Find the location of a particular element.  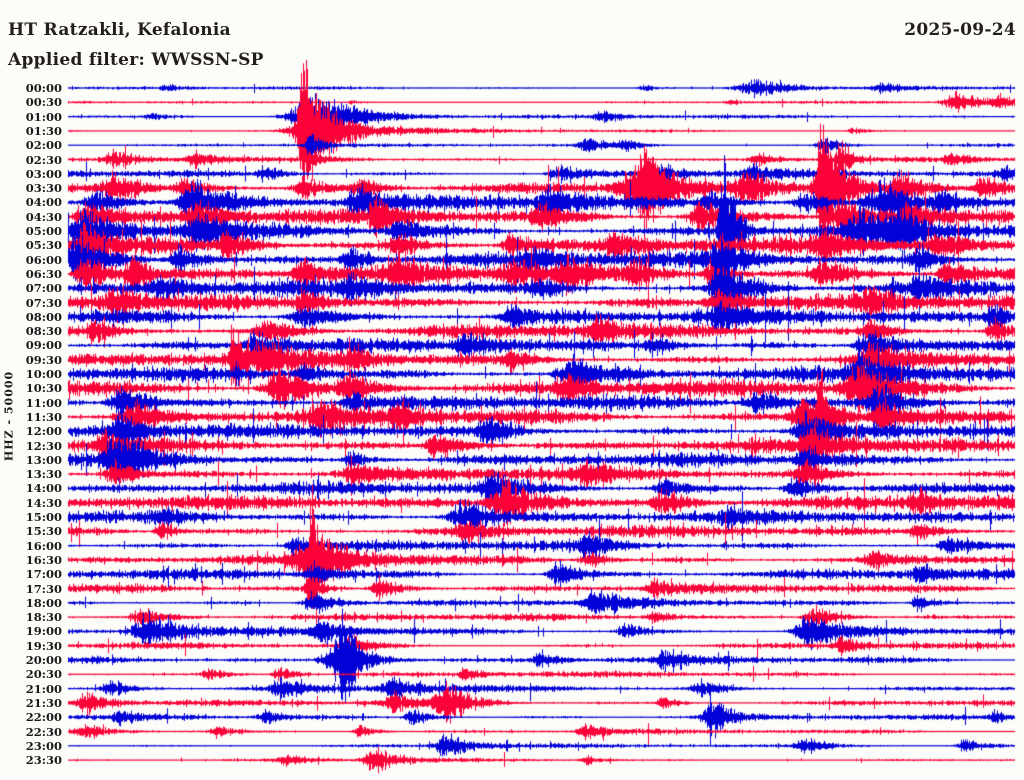

time-label-04:00: 04:00 is located at coordinates (43, 202).